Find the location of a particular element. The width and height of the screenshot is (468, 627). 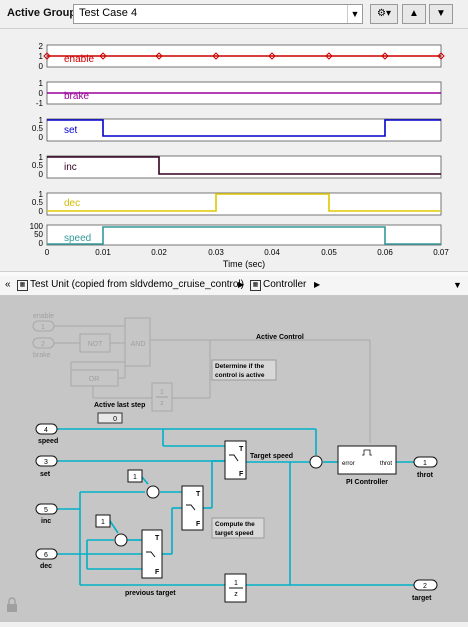

or-block: OR is located at coordinates (94, 378).